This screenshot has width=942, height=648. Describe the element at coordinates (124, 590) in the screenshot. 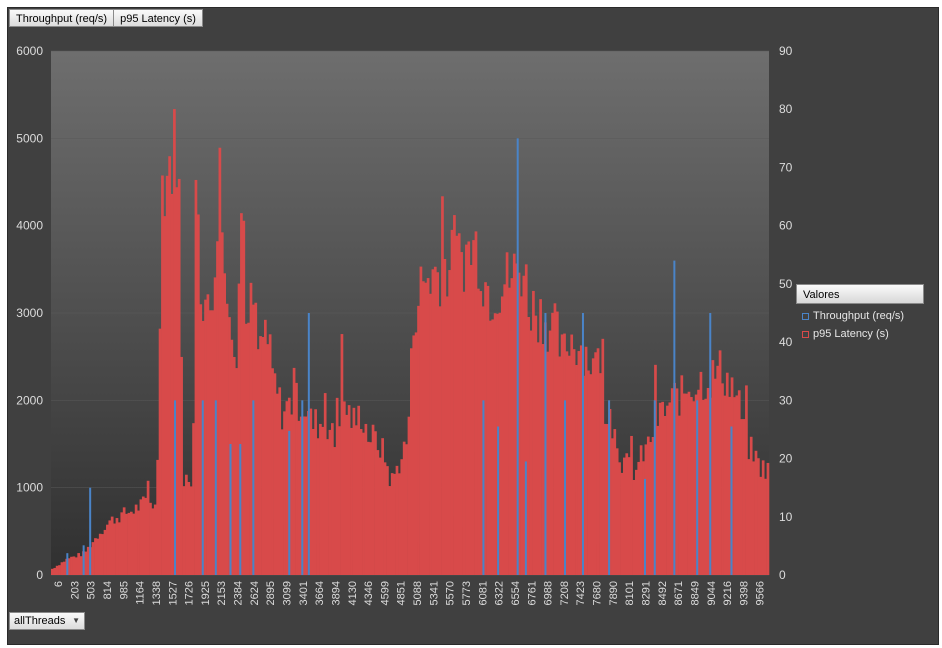

I see `x-tick-label: 985` at that location.